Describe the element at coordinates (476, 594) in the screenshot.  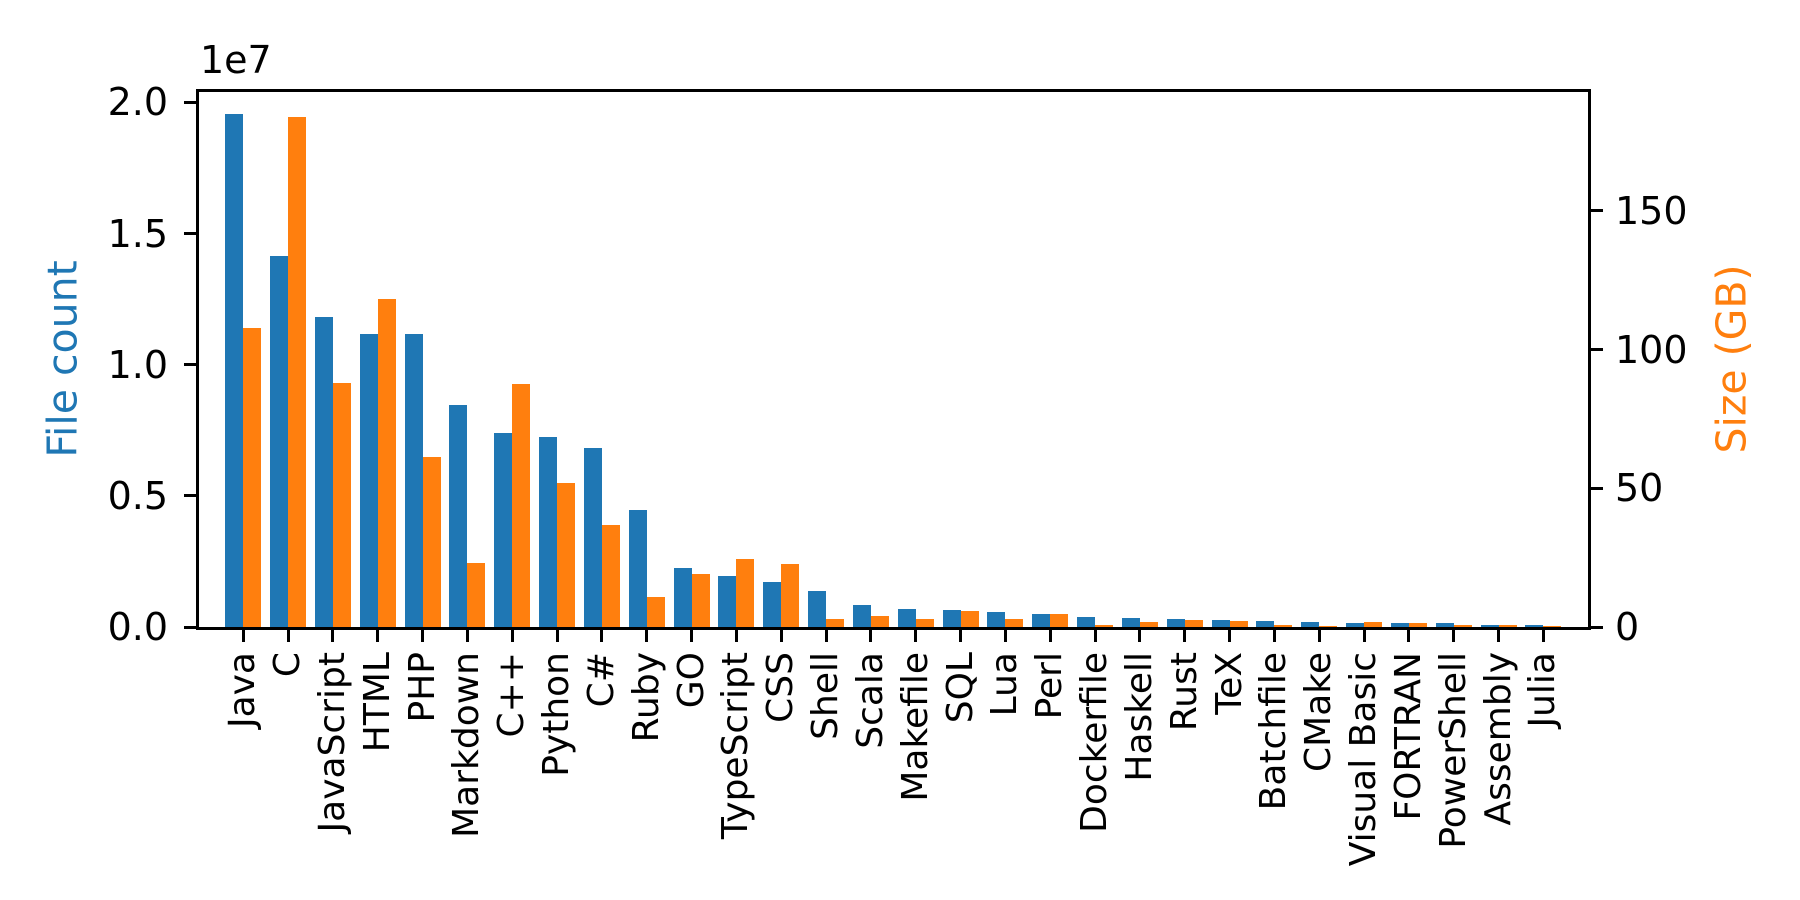
I see `bar-size-markdown` at that location.